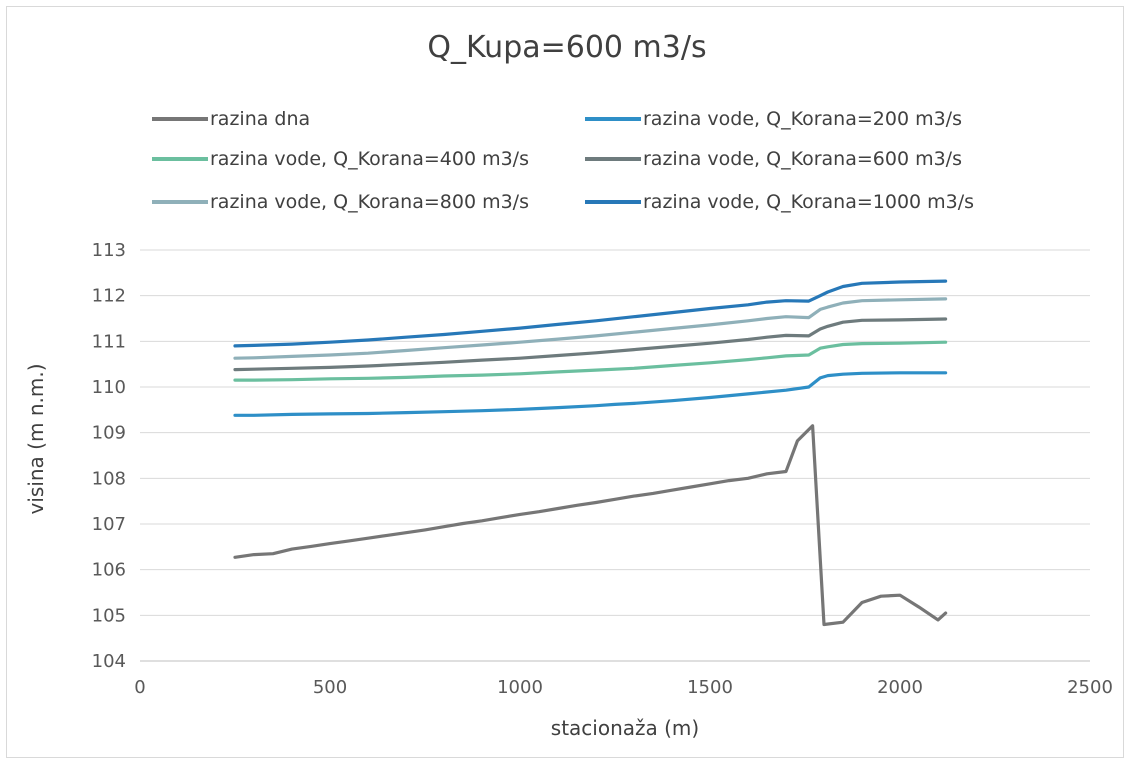 The height and width of the screenshot is (769, 1134). I want to click on y-tick-label: 109, so click(109, 433).